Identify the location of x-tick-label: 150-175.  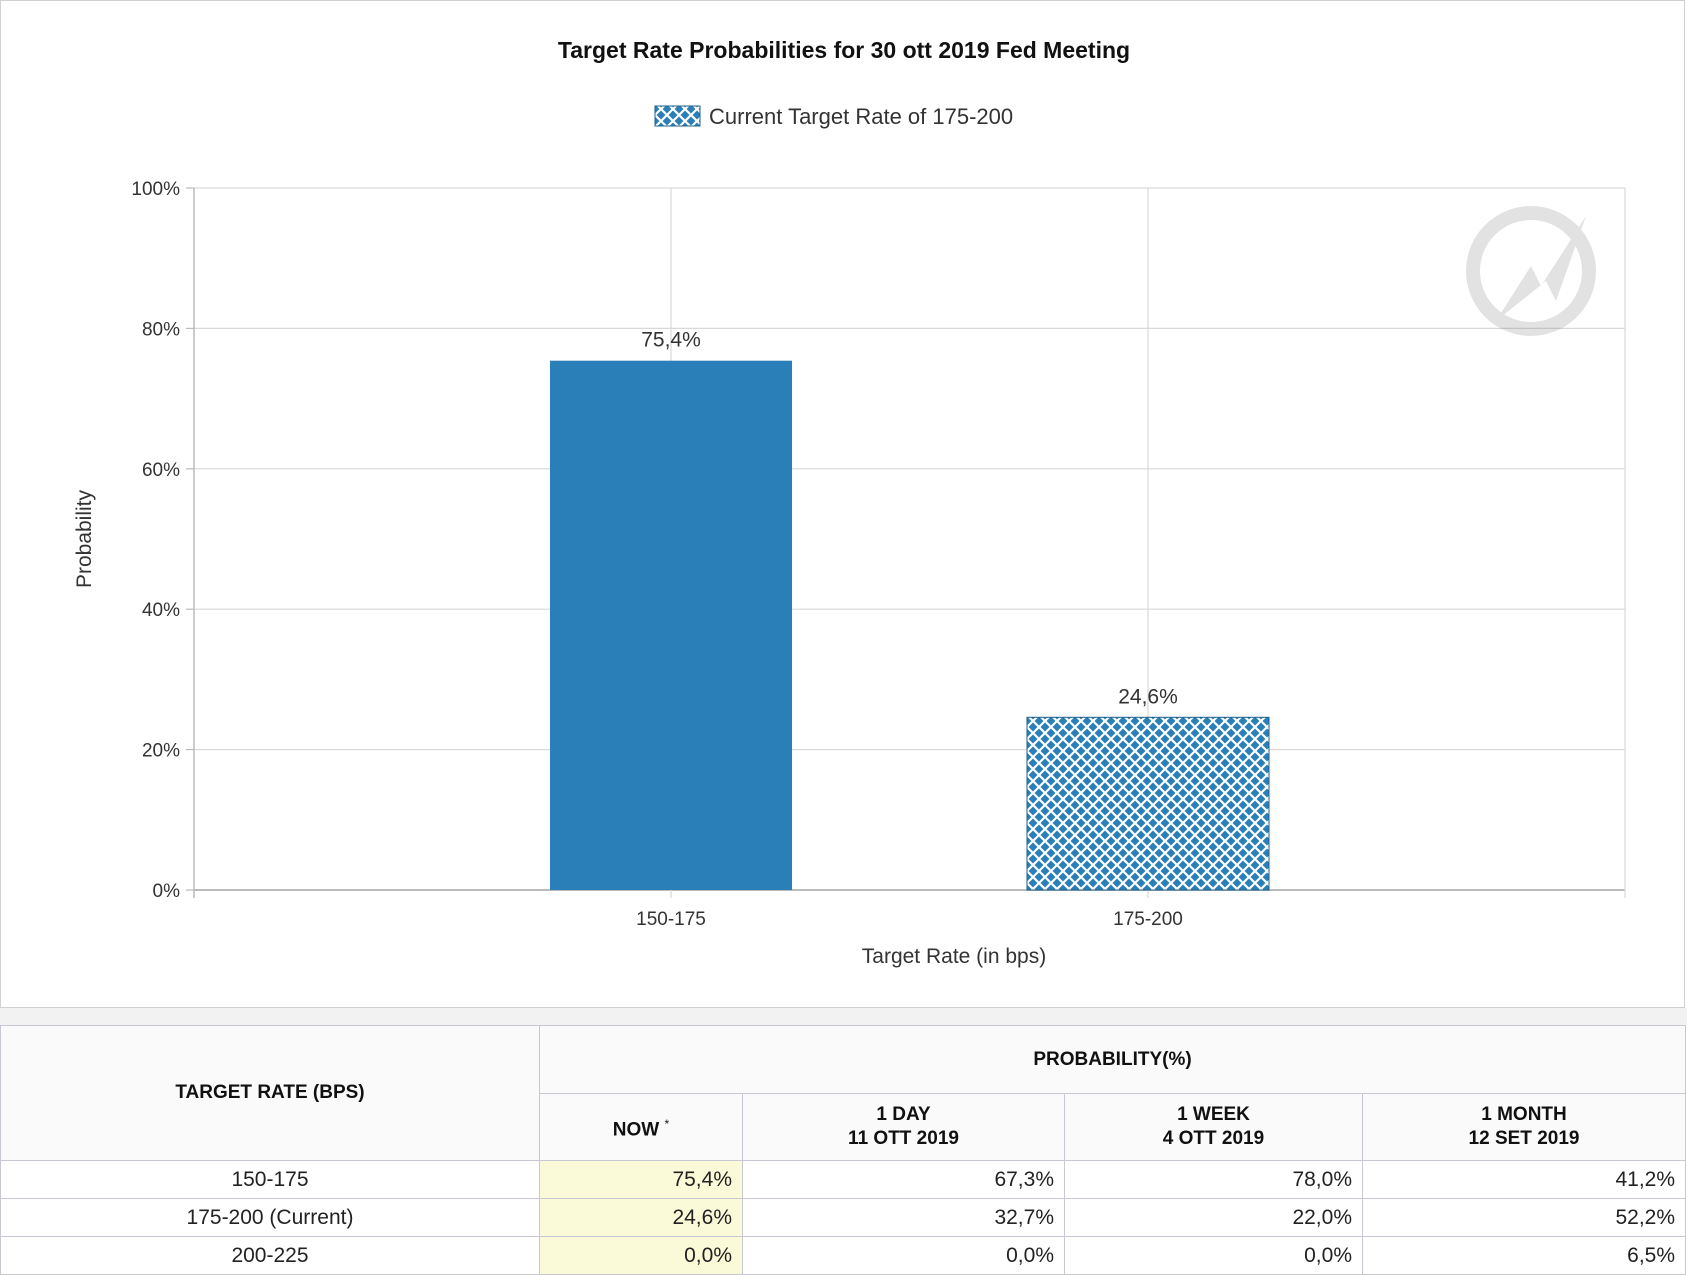
(671, 919).